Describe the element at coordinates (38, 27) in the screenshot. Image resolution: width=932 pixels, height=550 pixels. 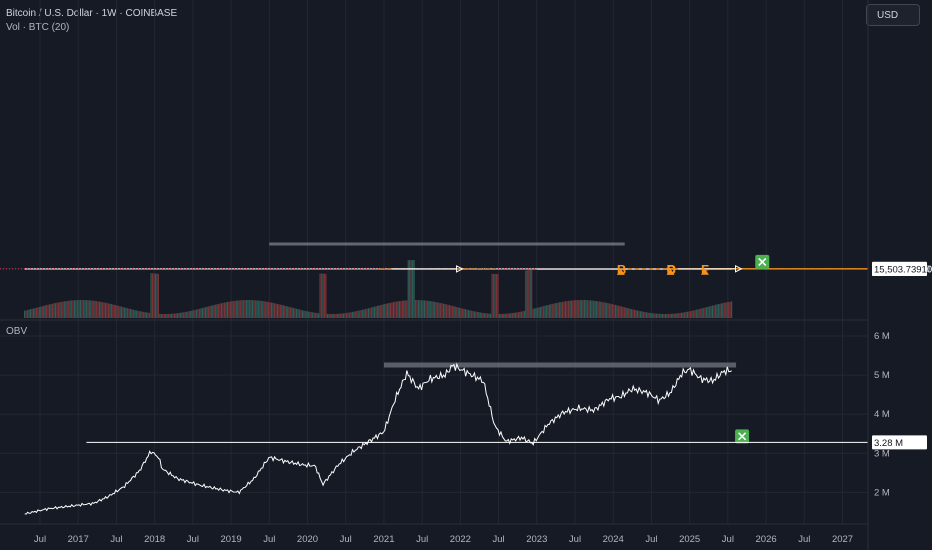
I see `volume-legend: Vol · BTC (20)` at that location.